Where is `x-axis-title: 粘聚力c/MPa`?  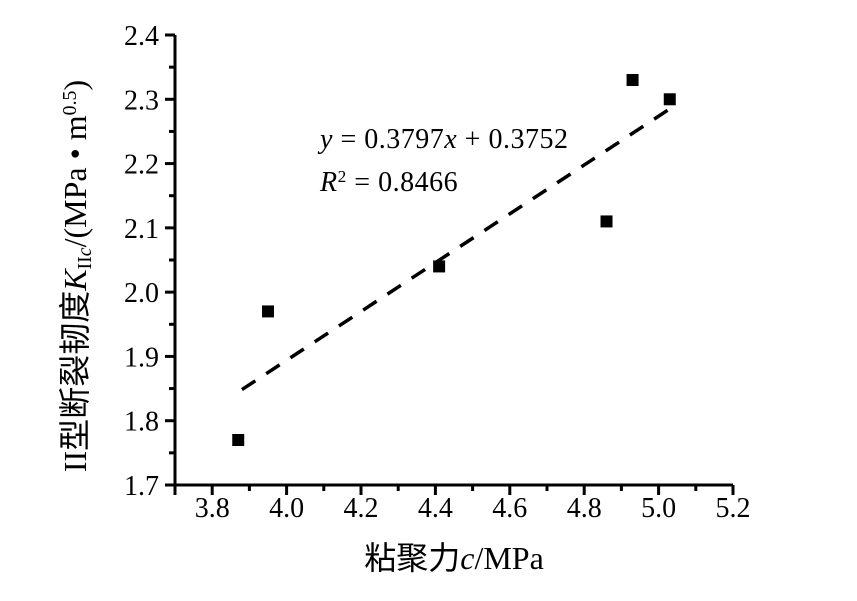
x-axis-title: 粘聚力c/MPa is located at coordinates (454, 556).